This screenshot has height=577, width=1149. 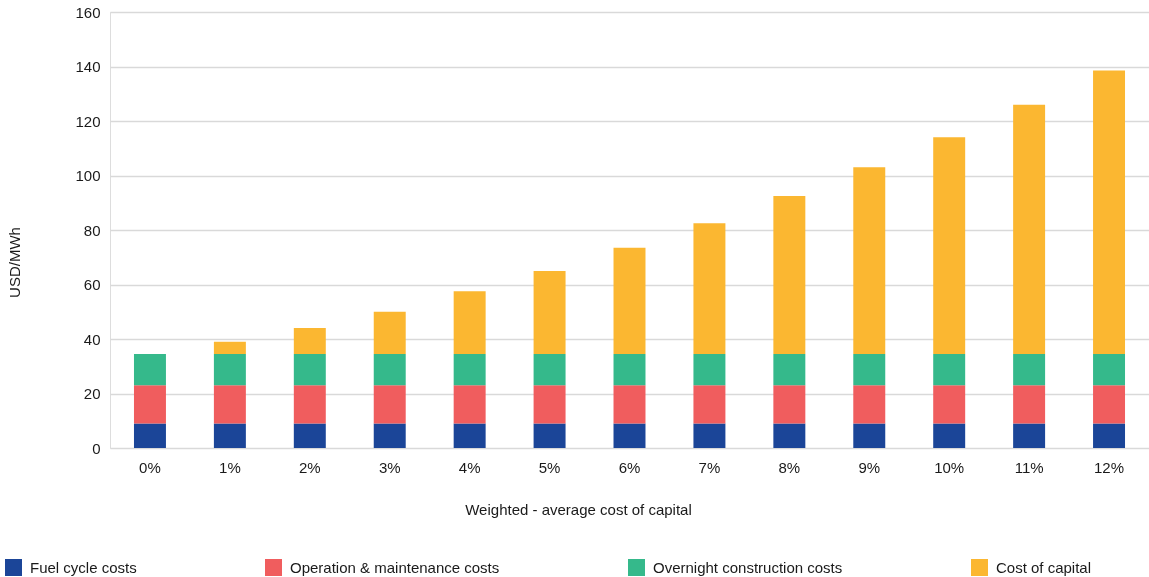 What do you see at coordinates (389, 467) in the screenshot?
I see `x-tick-label: 3%` at bounding box center [389, 467].